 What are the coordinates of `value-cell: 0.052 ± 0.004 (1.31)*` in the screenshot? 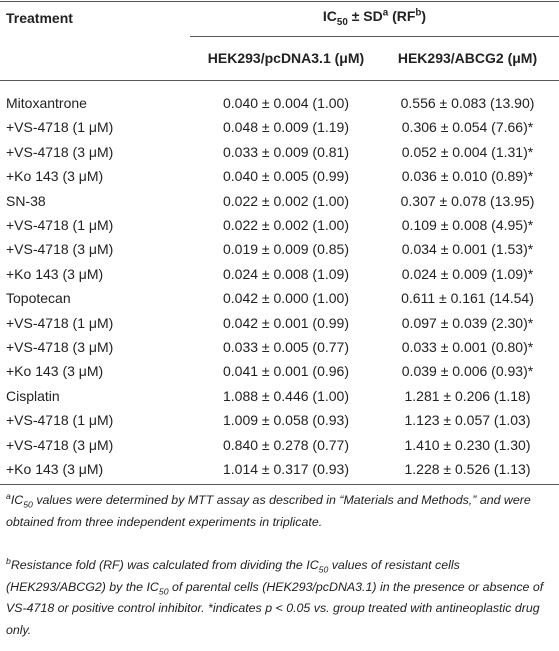 It's located at (467, 151).